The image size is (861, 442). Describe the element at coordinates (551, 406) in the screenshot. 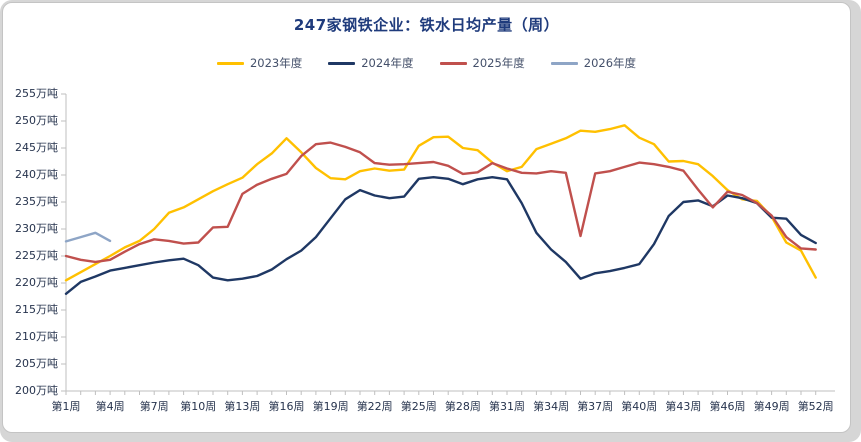

I see `x-axis-tick-label: 第34周` at that location.